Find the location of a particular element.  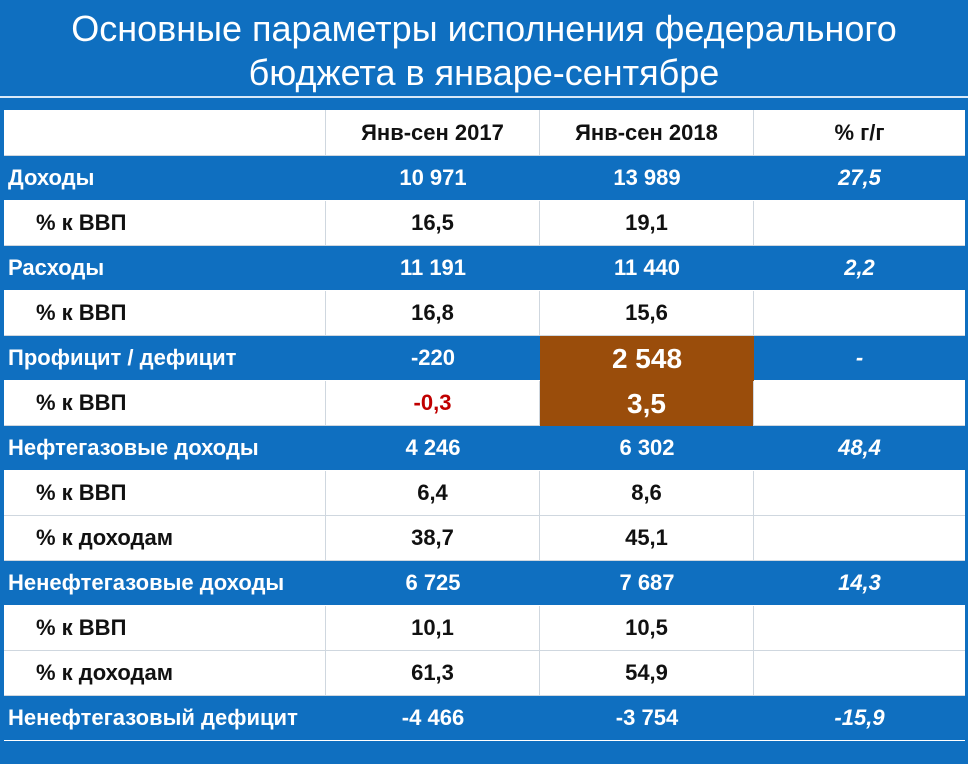

row-label: Ненефтегазовый дефицит is located at coordinates (165, 718).